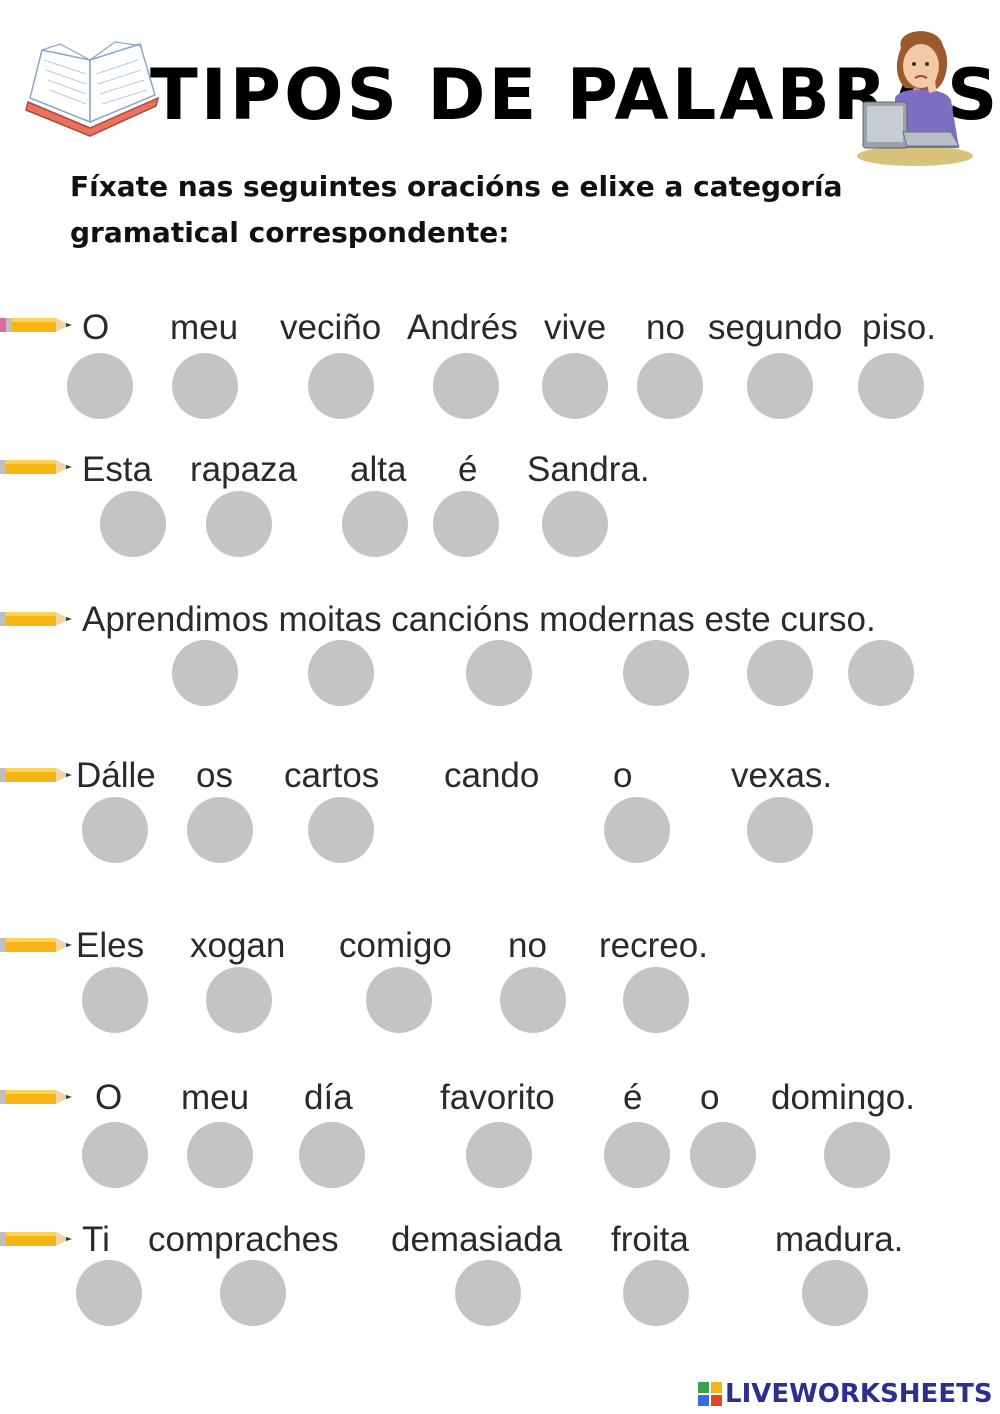 This screenshot has height=1414, width=1000. I want to click on page-title: TIPOS DE PALABRAS, so click(575, 95).